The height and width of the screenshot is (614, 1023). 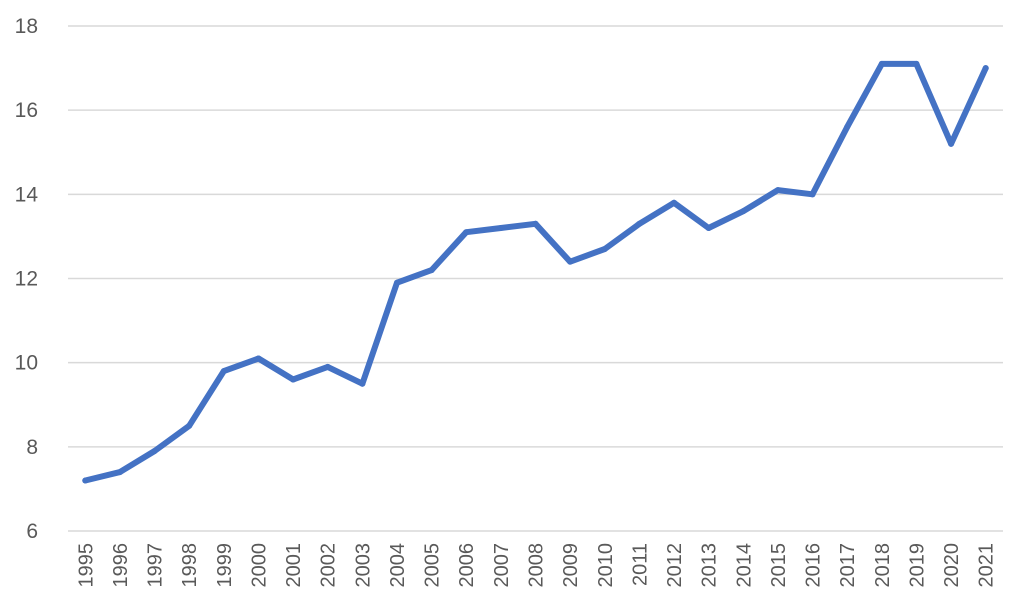 What do you see at coordinates (606, 565) in the screenshot?
I see `x-tick-label: 2010` at bounding box center [606, 565].